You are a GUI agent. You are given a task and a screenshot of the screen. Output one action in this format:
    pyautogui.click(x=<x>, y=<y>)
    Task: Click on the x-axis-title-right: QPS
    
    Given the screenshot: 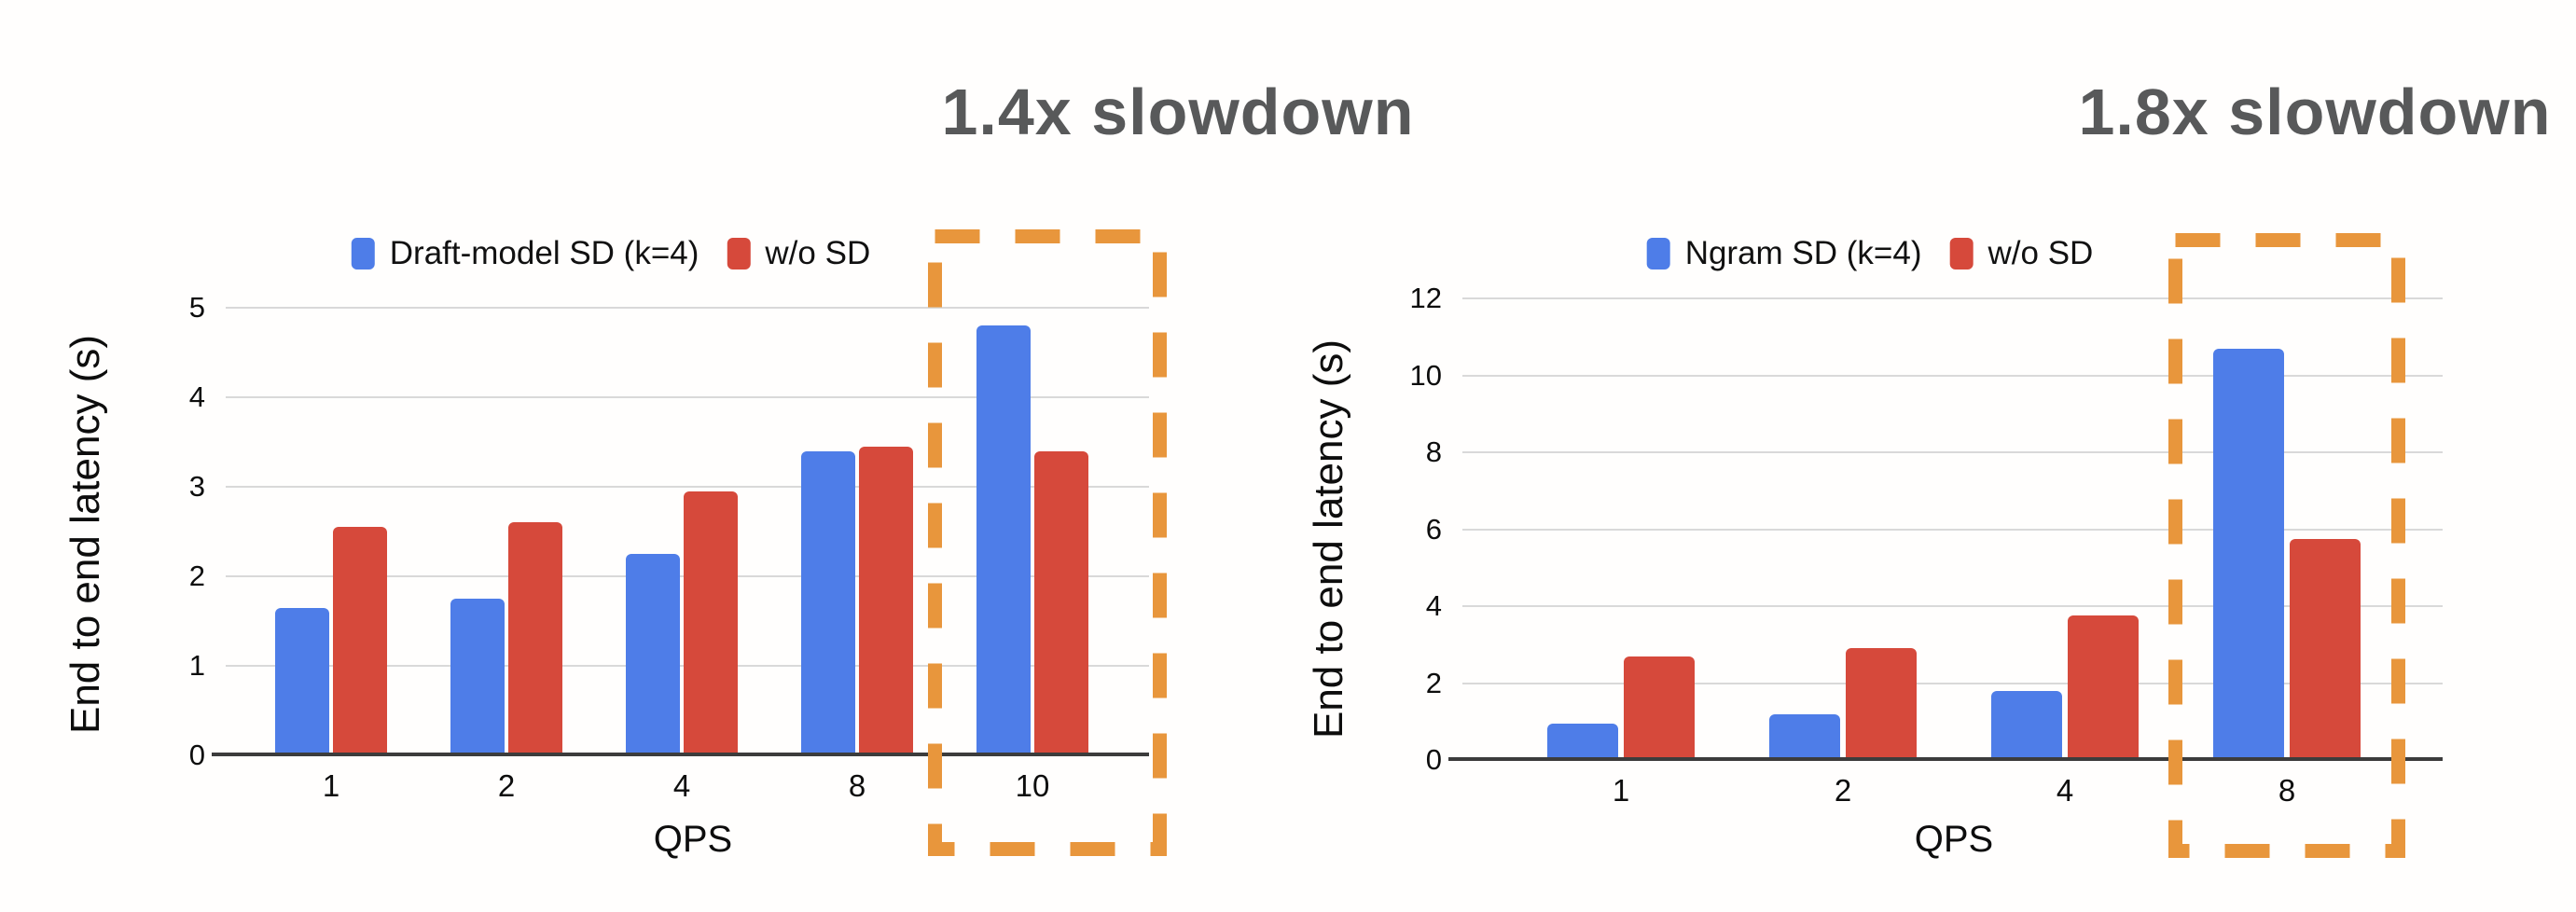 What is the action you would take?
    pyautogui.click(x=1954, y=839)
    